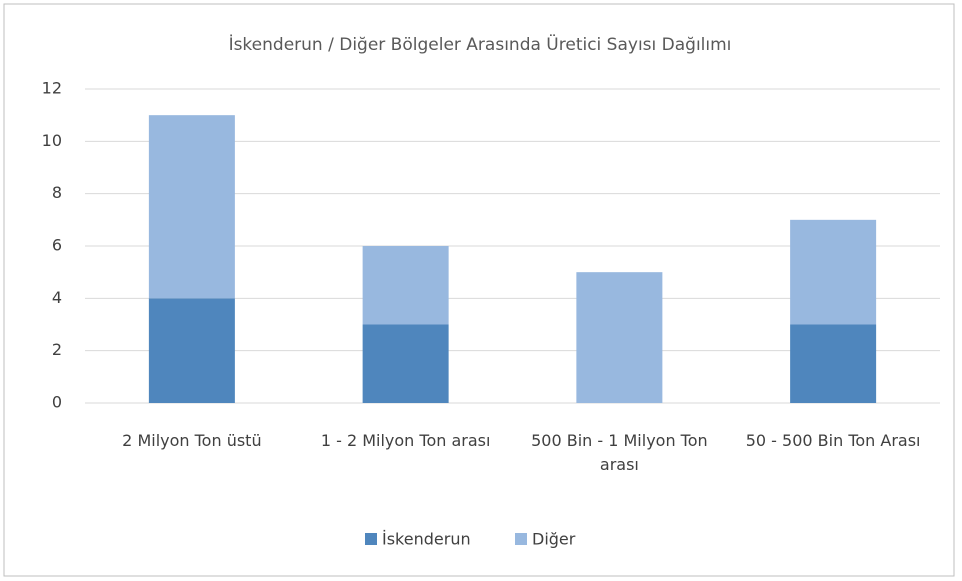  I want to click on y-tick-label: 10, so click(52, 140).